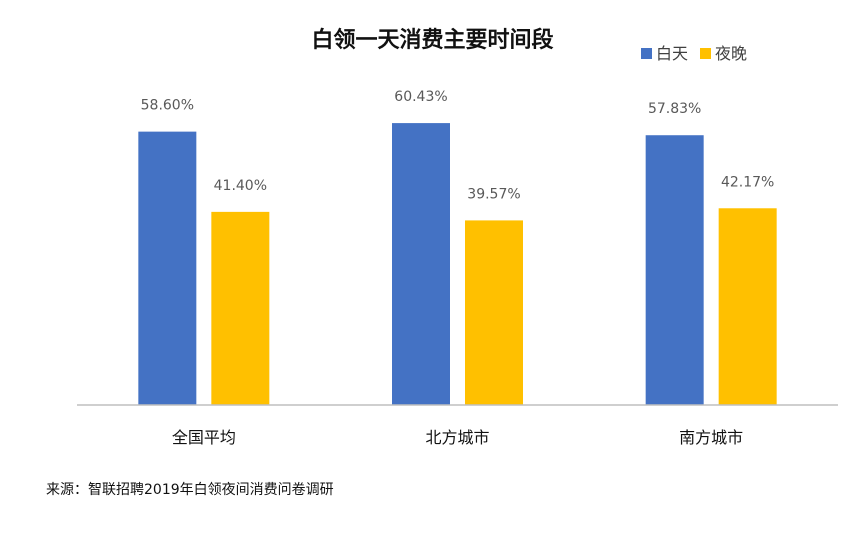 The height and width of the screenshot is (538, 865). Describe the element at coordinates (420, 97) in the screenshot. I see `data-label-day-1: 60.43%` at that location.